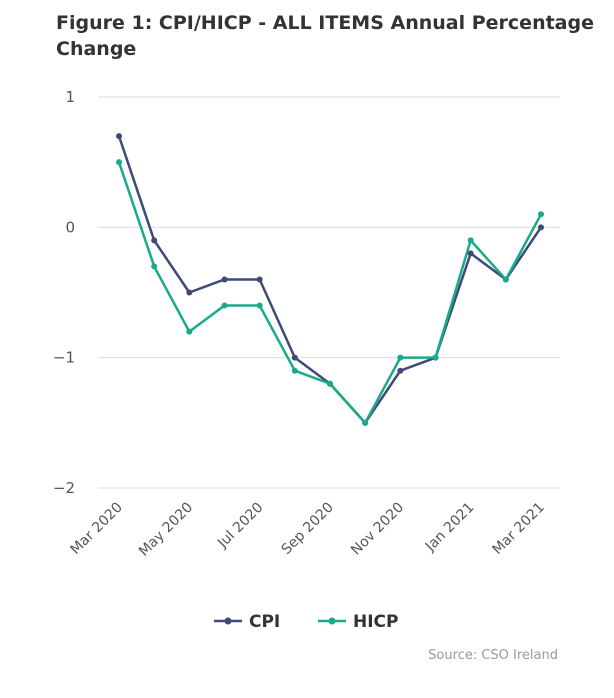 This screenshot has height=698, width=614. Describe the element at coordinates (70, 97) in the screenshot. I see `y-tick-label: 1` at that location.